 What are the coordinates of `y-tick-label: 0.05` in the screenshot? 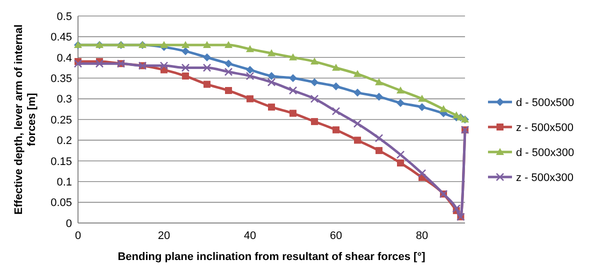 It's located at (61, 203).